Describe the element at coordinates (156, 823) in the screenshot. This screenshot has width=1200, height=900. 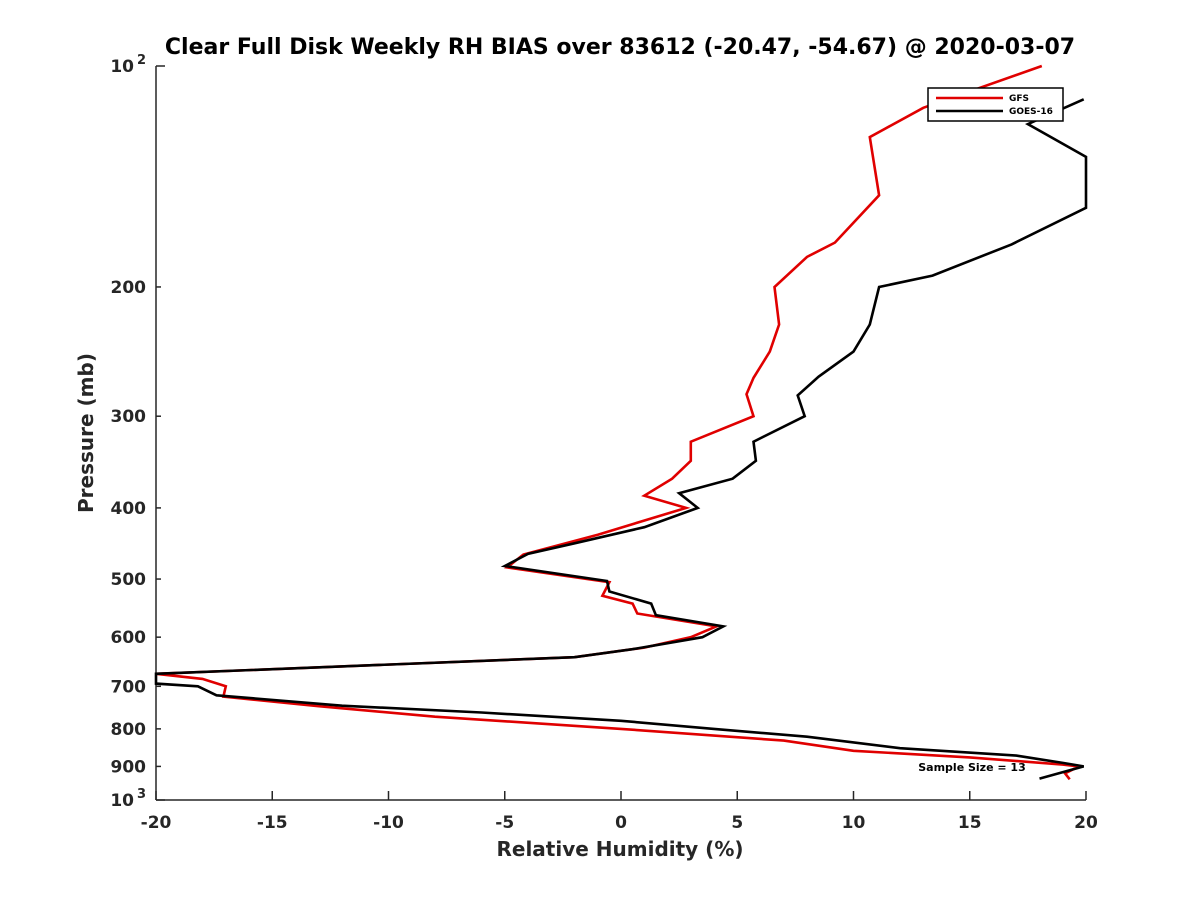
I see `x-tick-label: -20` at that location.